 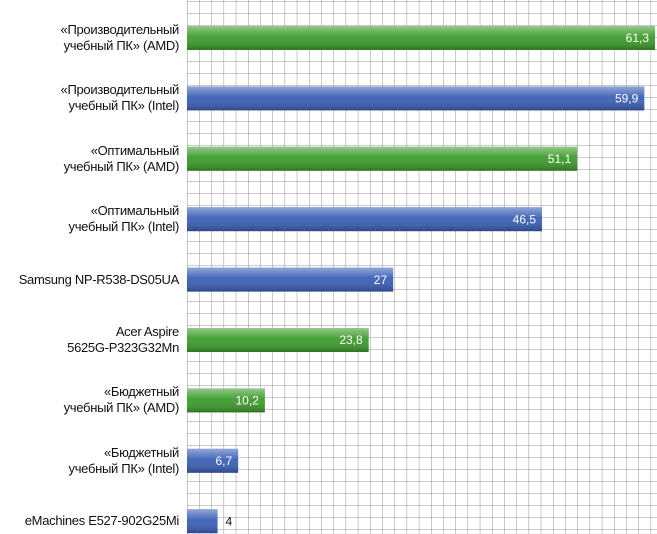 What do you see at coordinates (560, 159) in the screenshot?
I see `value-label: 51,1` at bounding box center [560, 159].